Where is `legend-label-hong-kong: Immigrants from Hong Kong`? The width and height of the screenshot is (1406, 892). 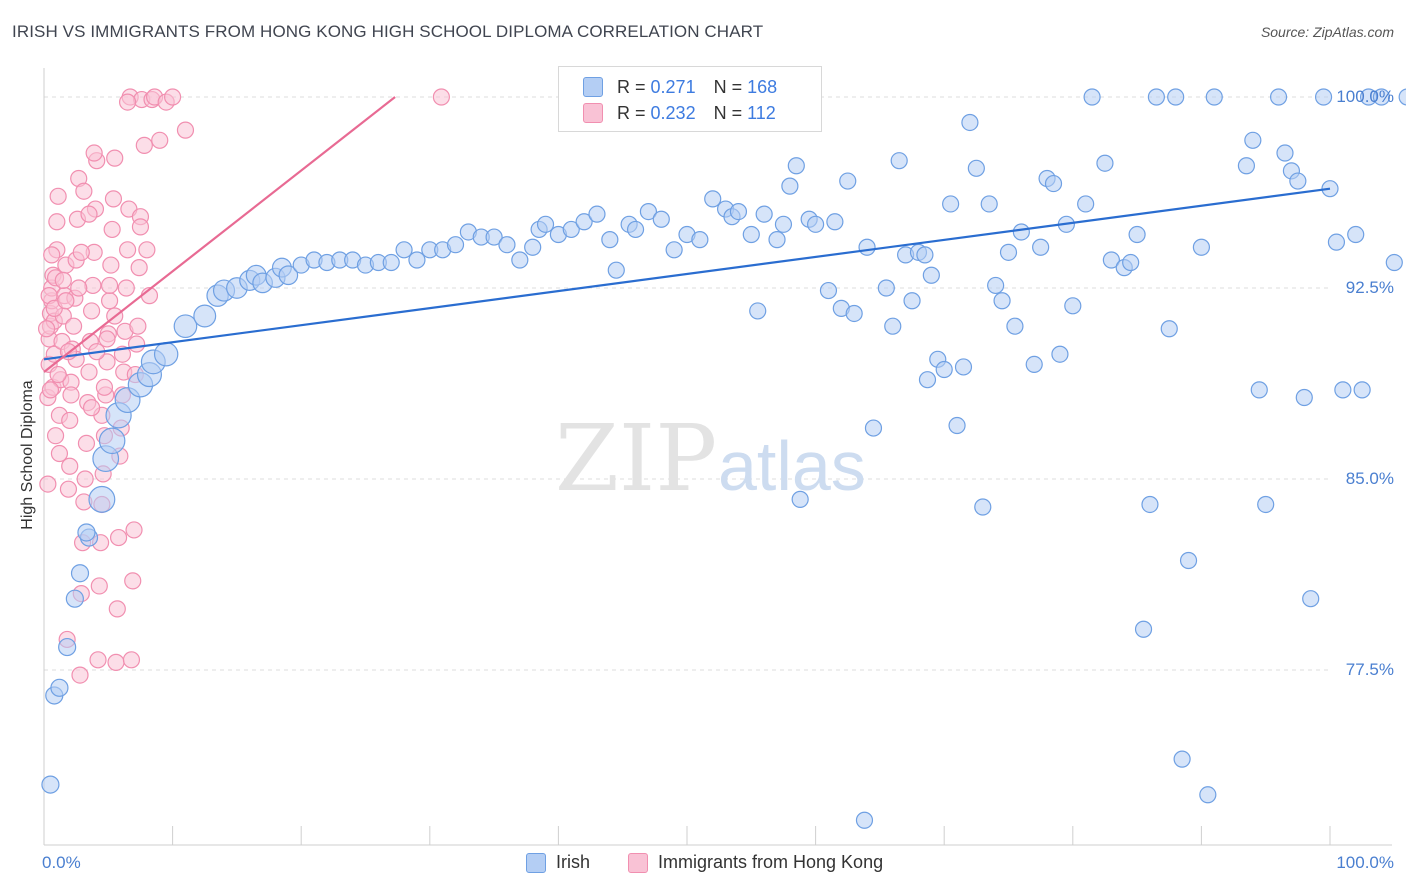 legend-label-hong-kong: Immigrants from Hong Kong is located at coordinates (771, 862).